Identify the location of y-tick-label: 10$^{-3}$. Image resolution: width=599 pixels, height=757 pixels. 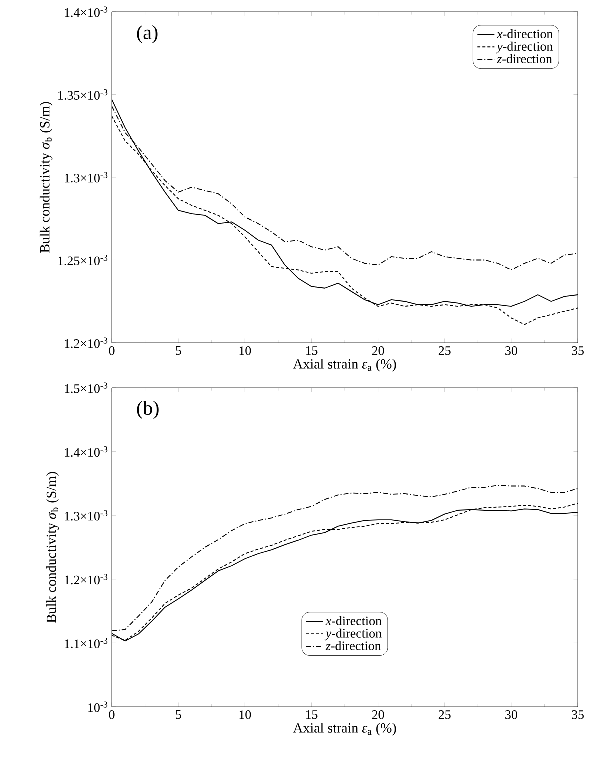
(98, 707).